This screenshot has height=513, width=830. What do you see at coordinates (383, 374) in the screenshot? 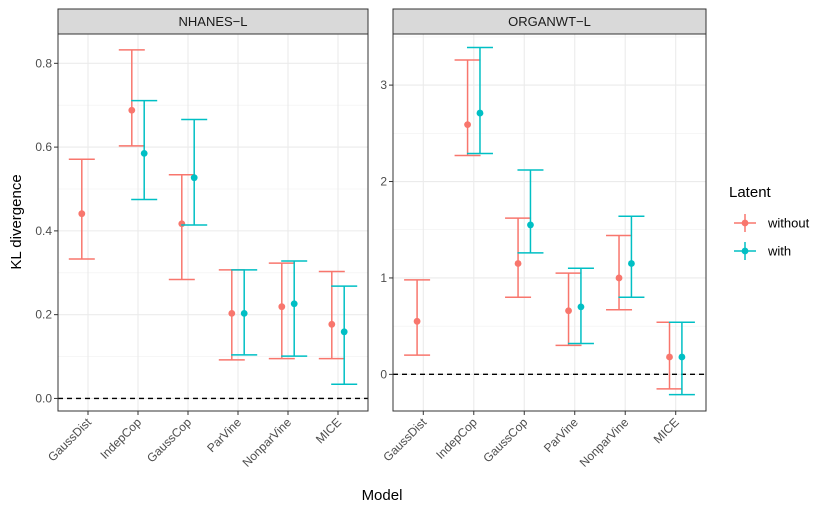
I see `y-tick-label: 0` at bounding box center [383, 374].